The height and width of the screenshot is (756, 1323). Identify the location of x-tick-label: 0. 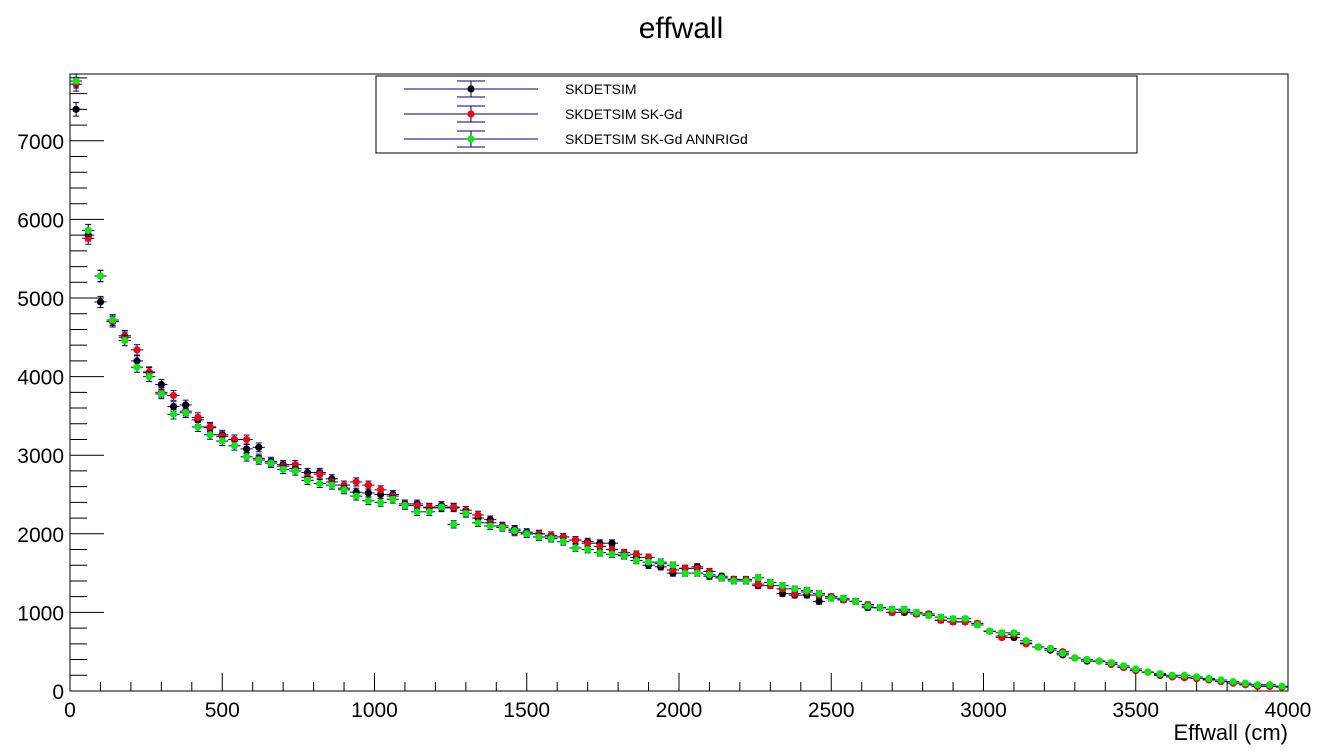
(70, 710).